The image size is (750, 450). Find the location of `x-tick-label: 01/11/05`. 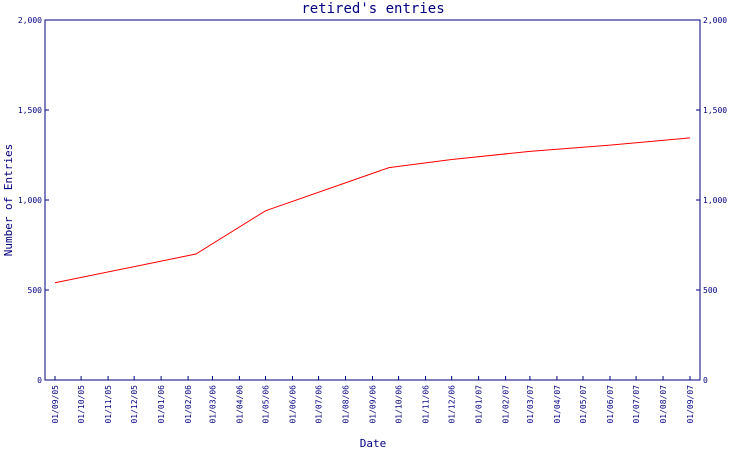

x-tick-label: 01/11/05 is located at coordinates (108, 404).